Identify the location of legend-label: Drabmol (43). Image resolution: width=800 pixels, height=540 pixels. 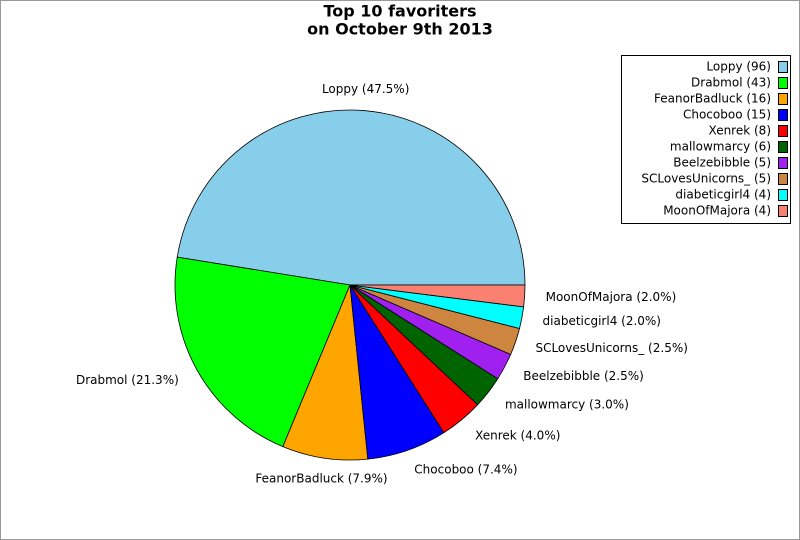
(731, 83).